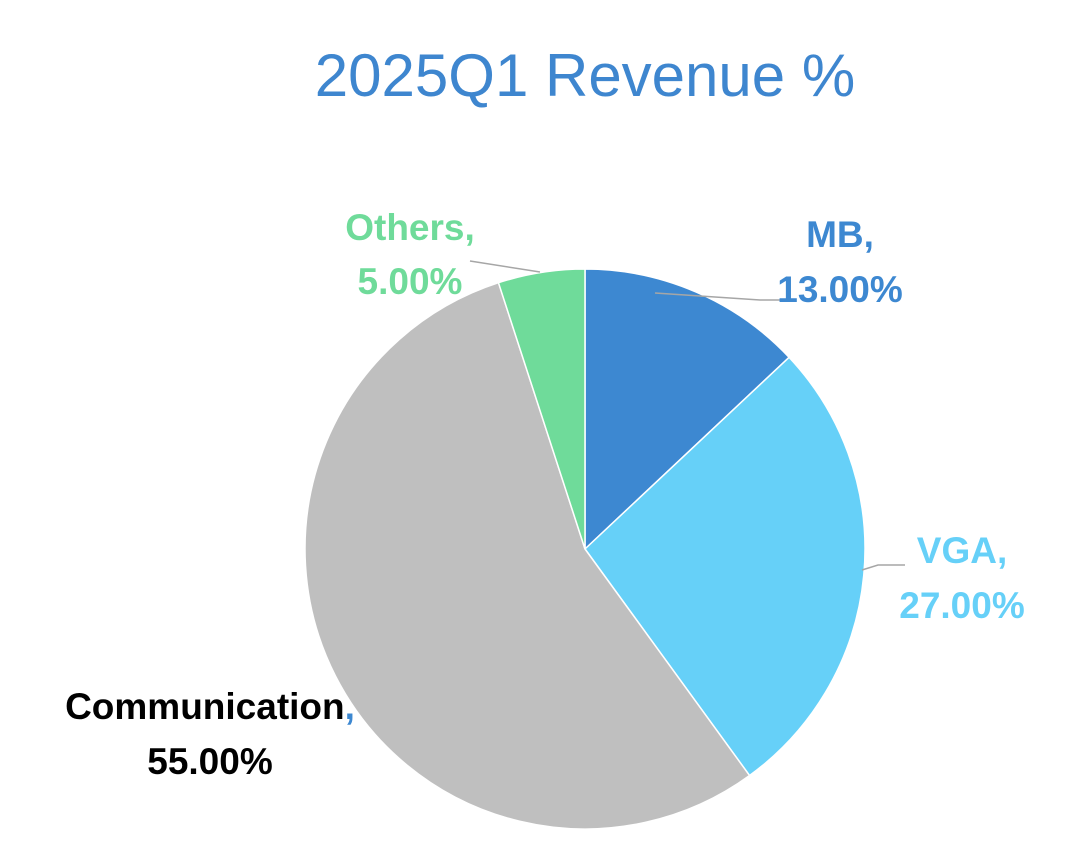 The height and width of the screenshot is (850, 1080). What do you see at coordinates (410, 281) in the screenshot?
I see `data-label-value-others: 5.00%` at bounding box center [410, 281].